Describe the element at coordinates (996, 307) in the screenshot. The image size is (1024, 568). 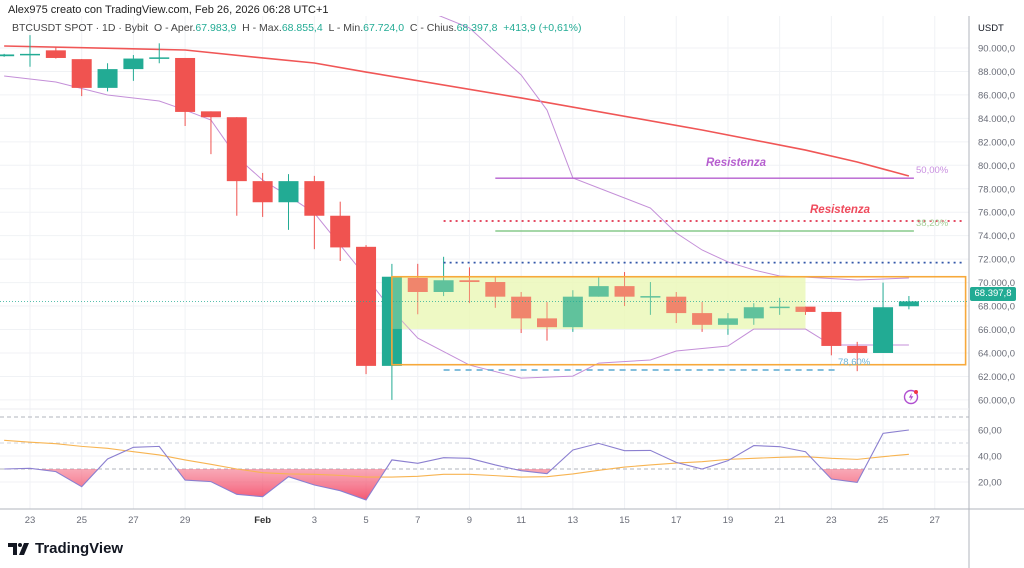
I see `price-tick-label: 68.000,0` at that location.